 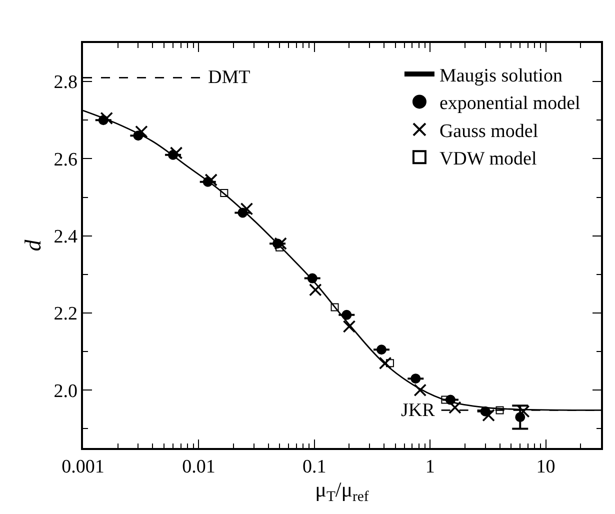 I want to click on x-tick-label: 10, so click(x=546, y=467).